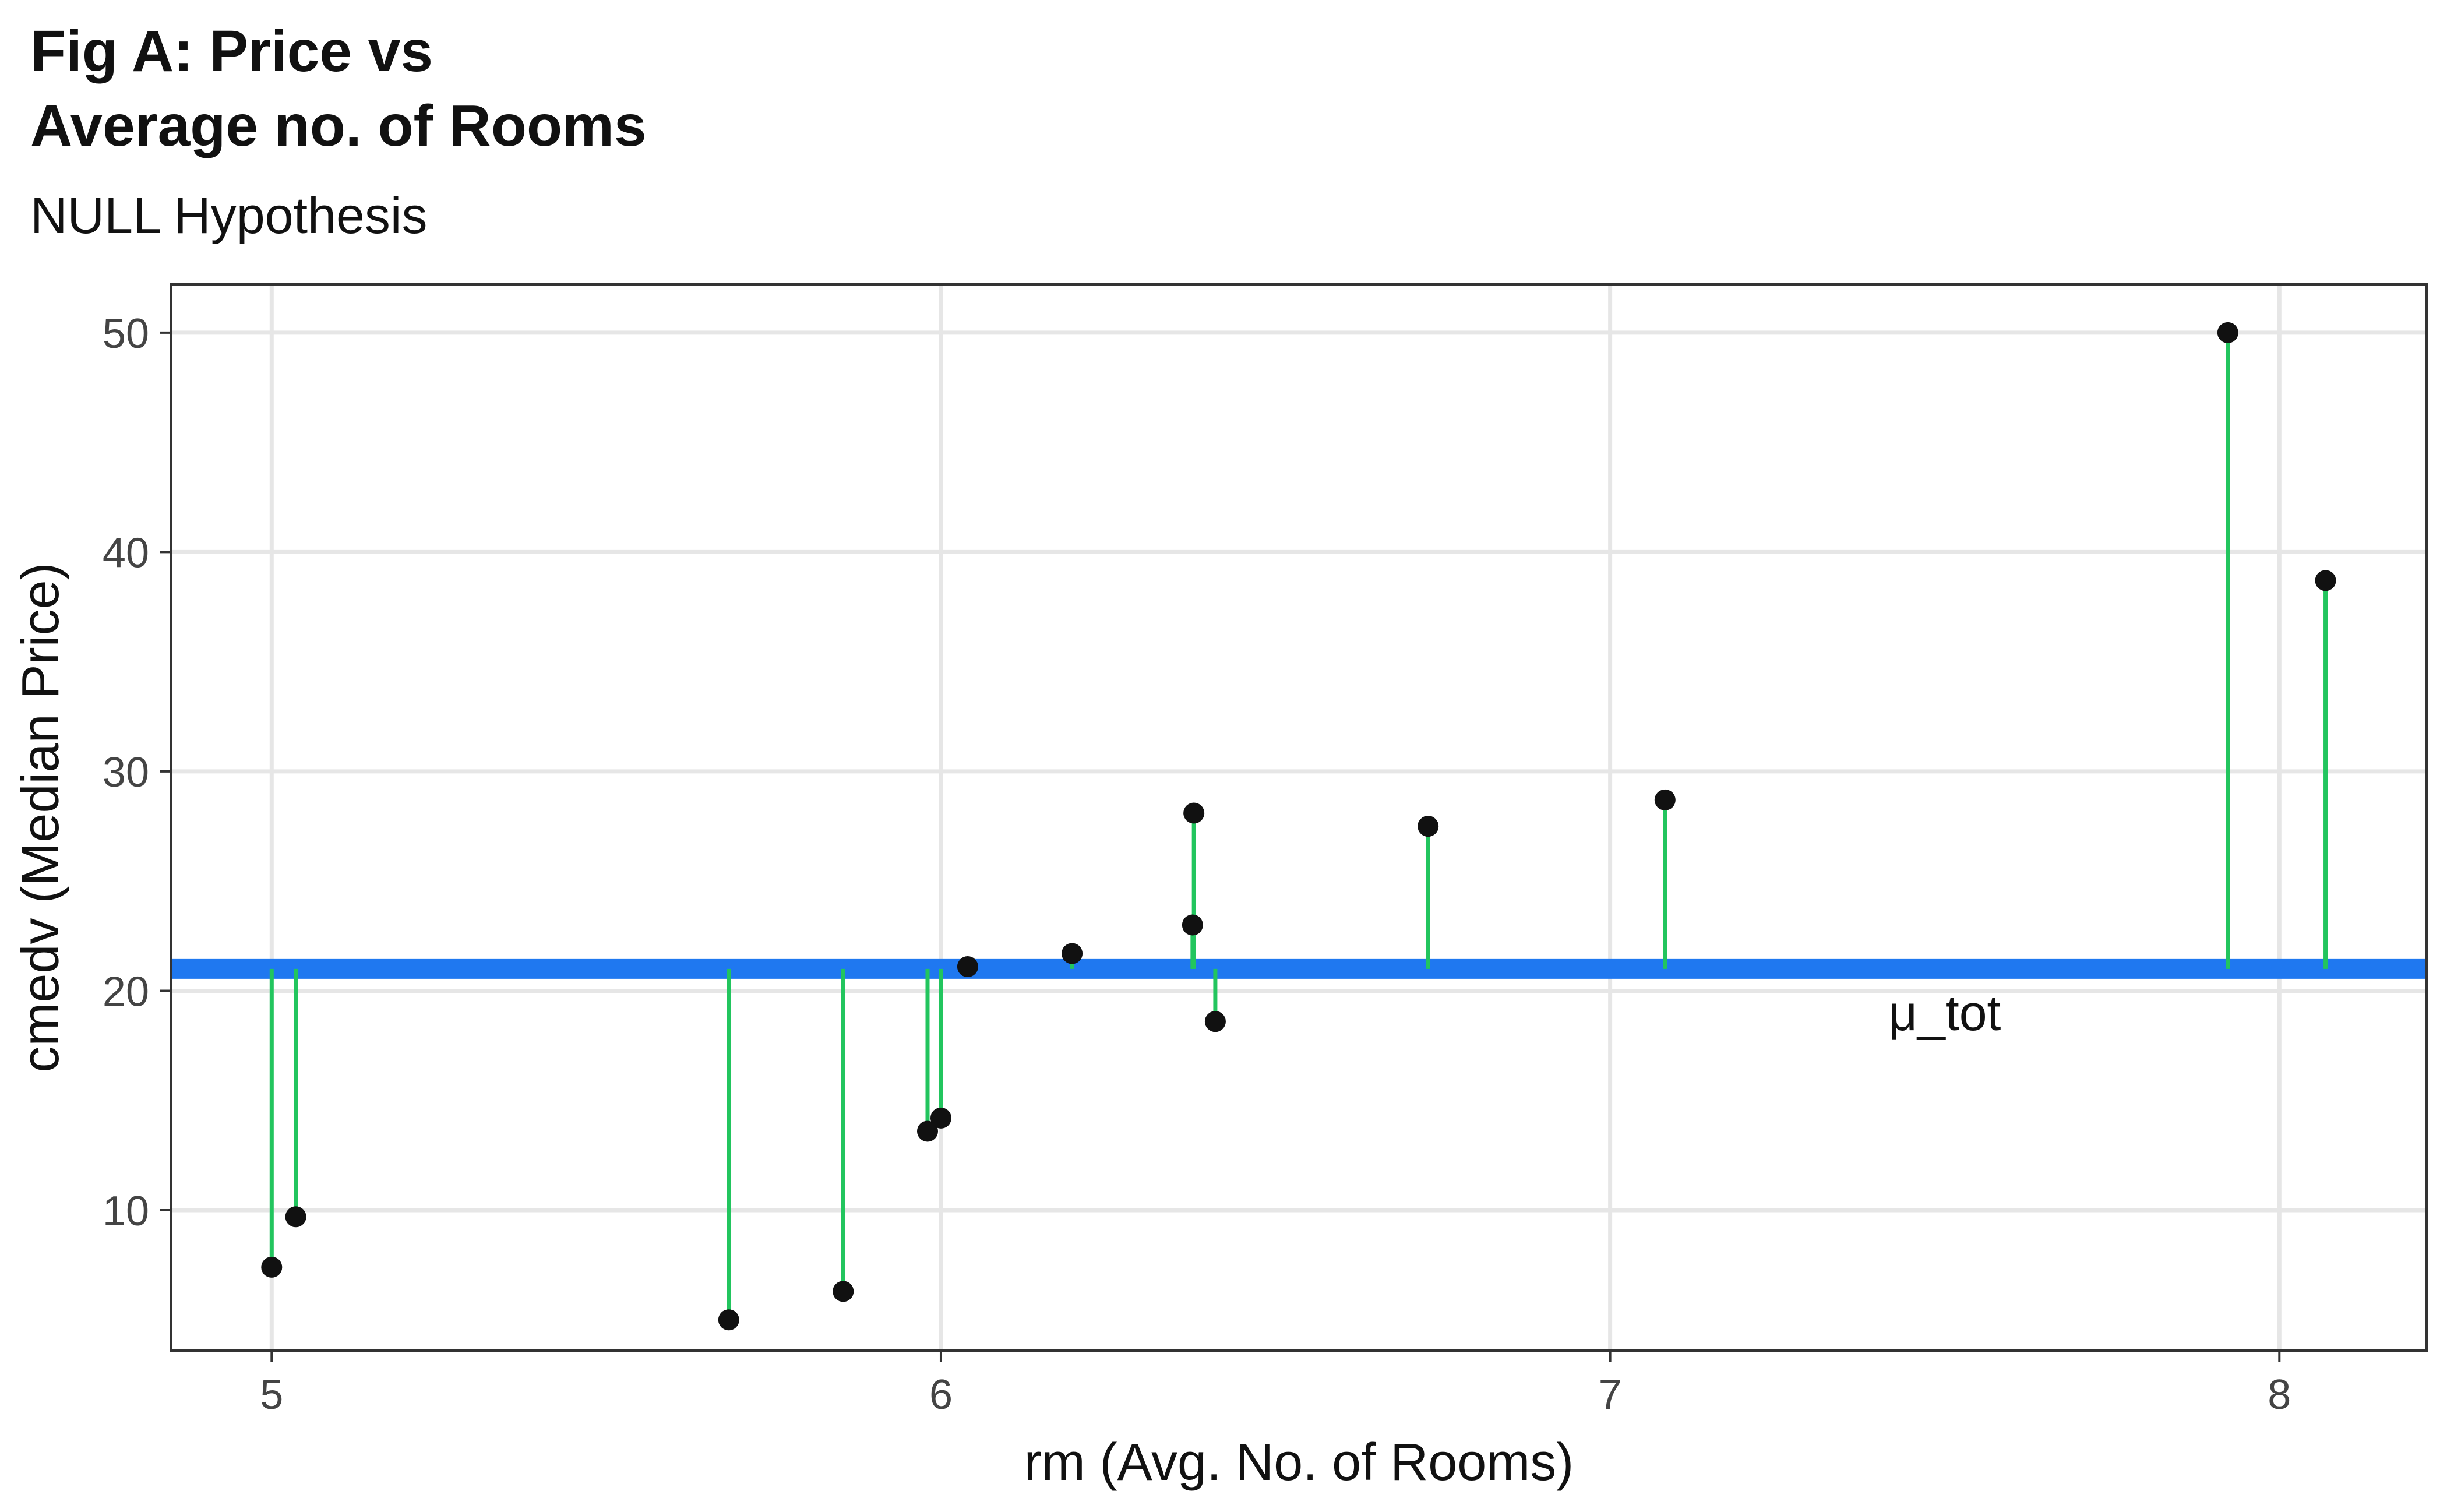 The image size is (2447, 1512). I want to click on chart-title-line1: Fig A: Price vs, so click(231, 51).